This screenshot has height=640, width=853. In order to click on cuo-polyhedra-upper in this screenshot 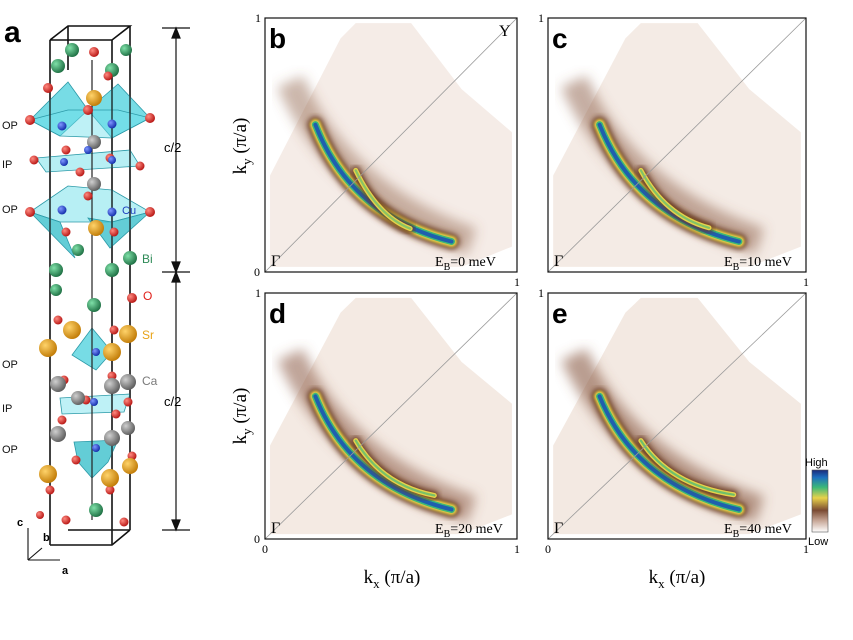, I will do `click(90, 170)`.